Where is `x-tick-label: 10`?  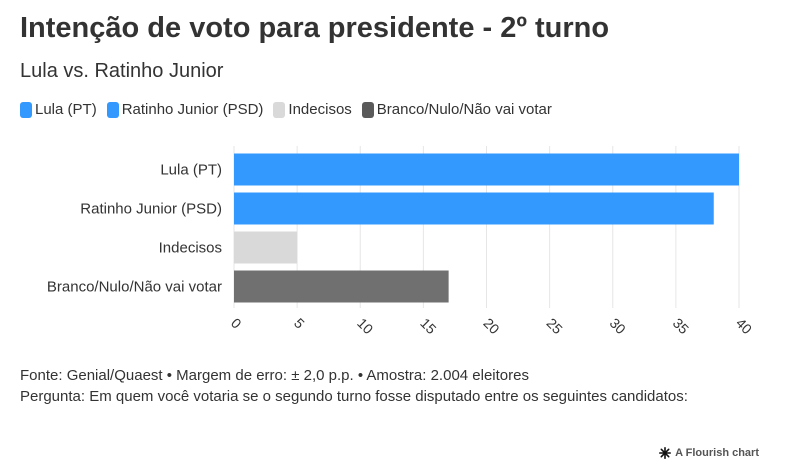 x-tick-label: 10 is located at coordinates (365, 326).